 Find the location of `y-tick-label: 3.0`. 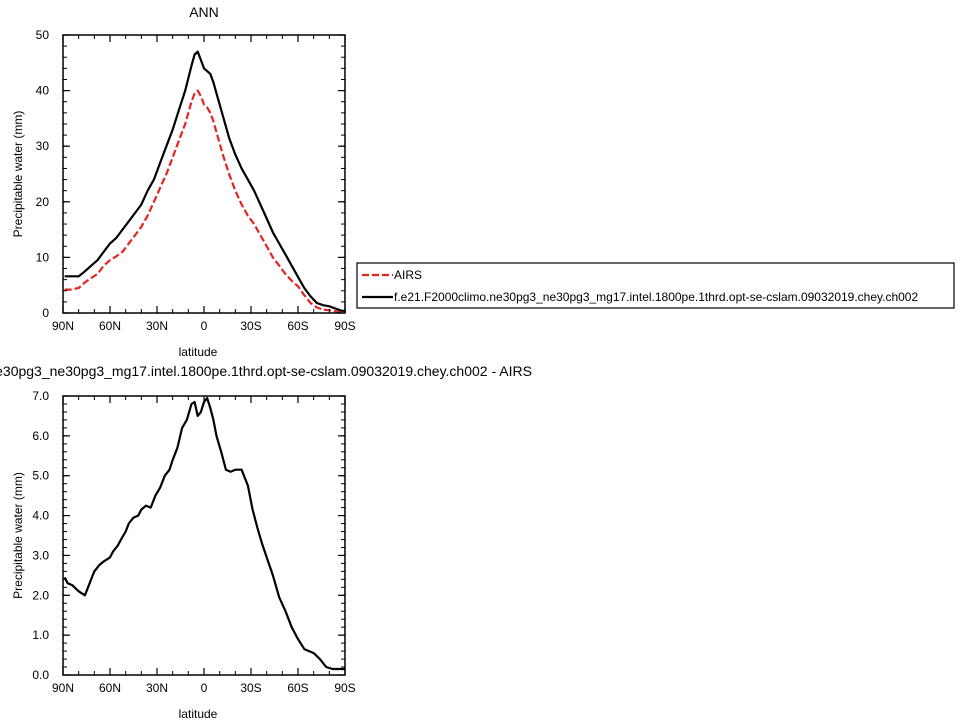

y-tick-label: 3.0 is located at coordinates (40, 555).